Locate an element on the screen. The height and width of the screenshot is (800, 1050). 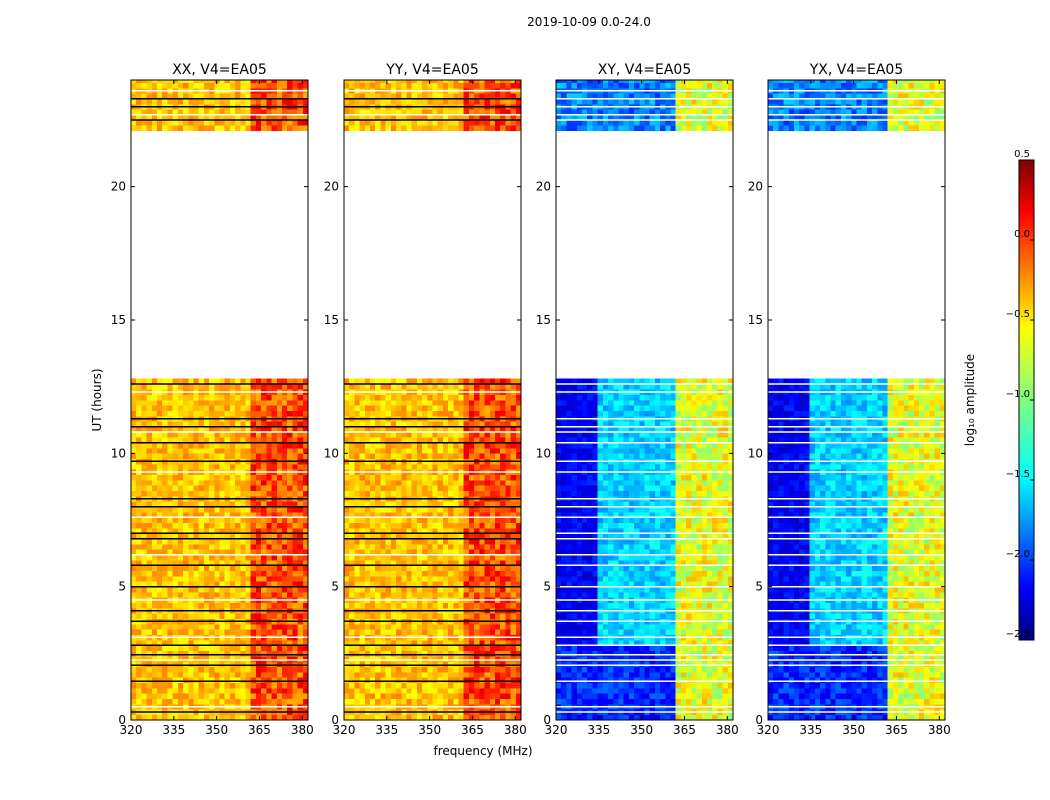
x-tick-label: 350 is located at coordinates (216, 730).